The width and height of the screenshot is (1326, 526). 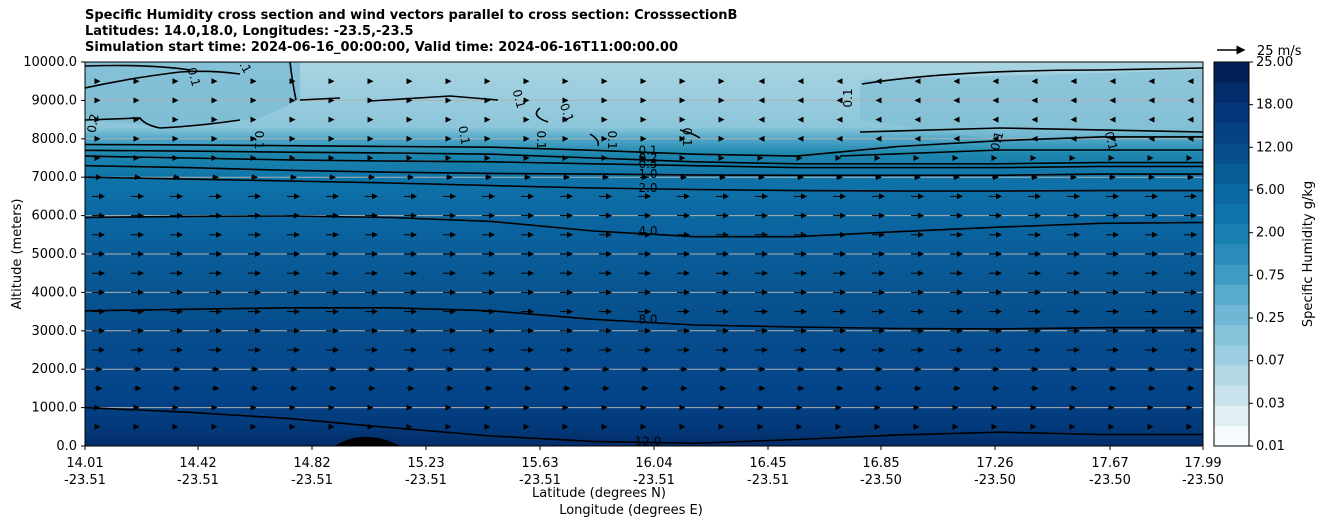 I want to click on wind-key-label: 25 m/s, so click(x=1279, y=51).